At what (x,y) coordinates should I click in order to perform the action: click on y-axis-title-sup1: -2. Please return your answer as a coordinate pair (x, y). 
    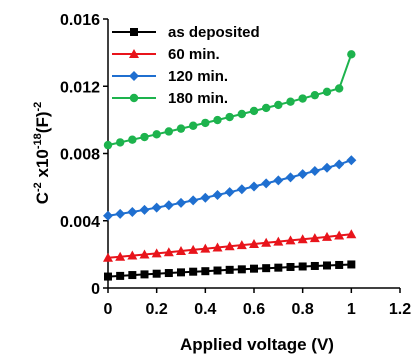
    Looking at the image, I should click on (38, 187).